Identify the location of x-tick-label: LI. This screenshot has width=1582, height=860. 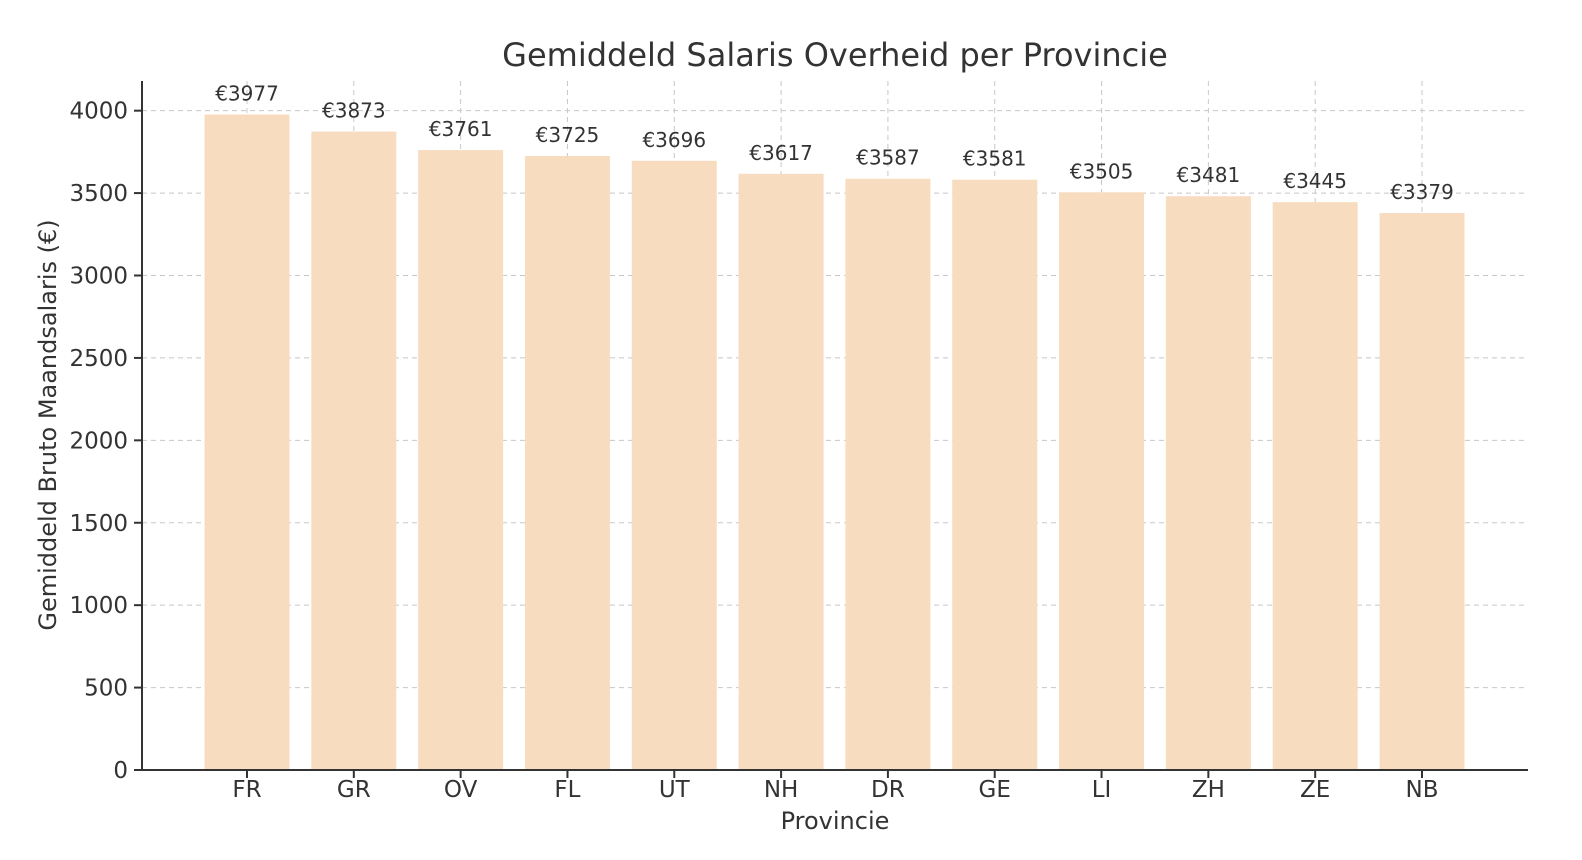
(1102, 790).